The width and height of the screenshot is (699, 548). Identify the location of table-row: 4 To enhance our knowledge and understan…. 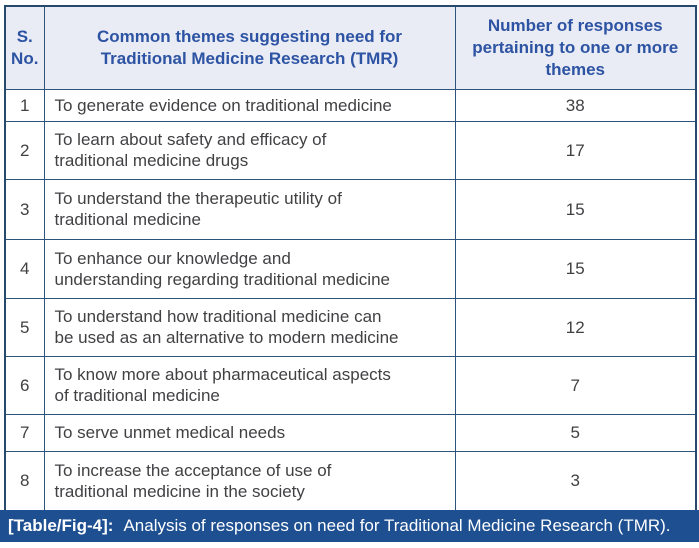
(350, 268).